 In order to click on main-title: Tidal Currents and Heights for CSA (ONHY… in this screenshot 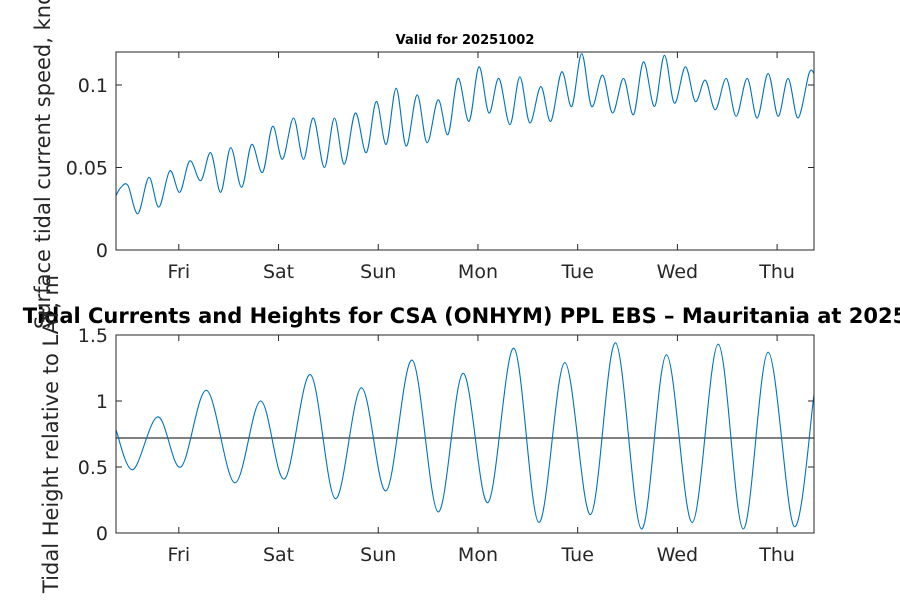, I will do `click(461, 316)`.